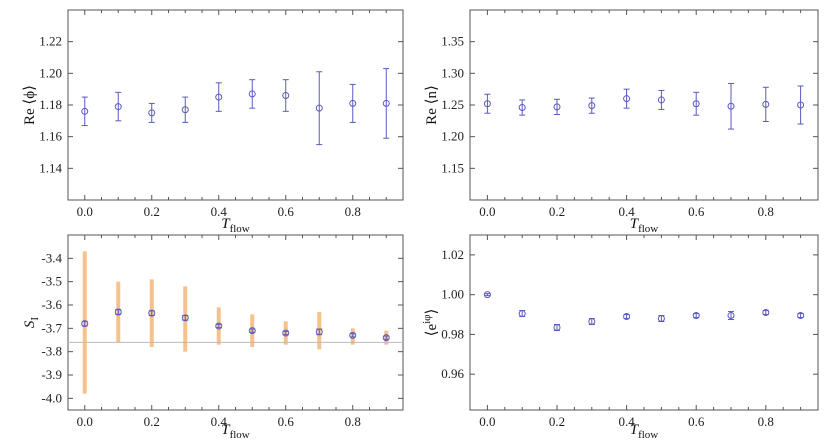  I want to click on y-tick-label: -3.7, so click(51, 327).